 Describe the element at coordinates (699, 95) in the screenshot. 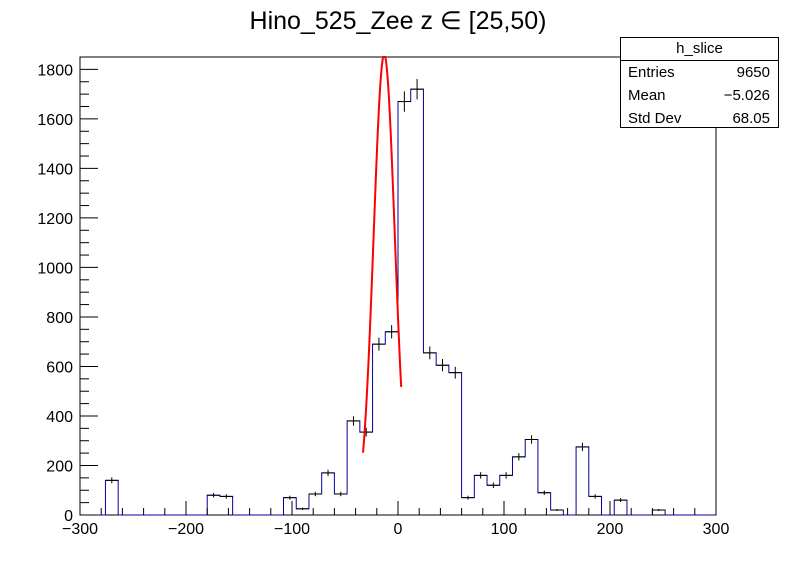

I see `stats-mean-row: Mean −5.026` at that location.